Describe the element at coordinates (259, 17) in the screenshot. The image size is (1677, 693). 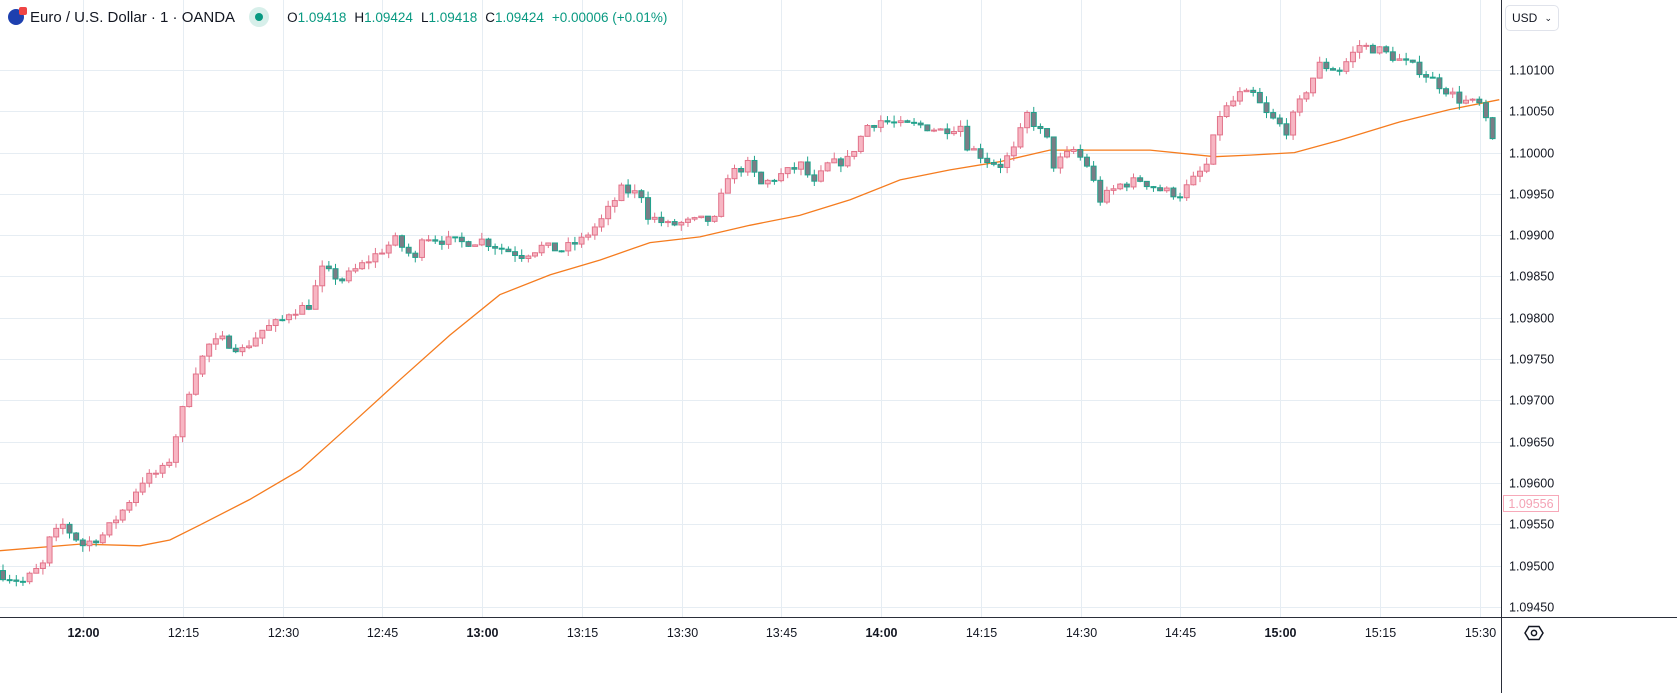
I see `market-status-icon` at that location.